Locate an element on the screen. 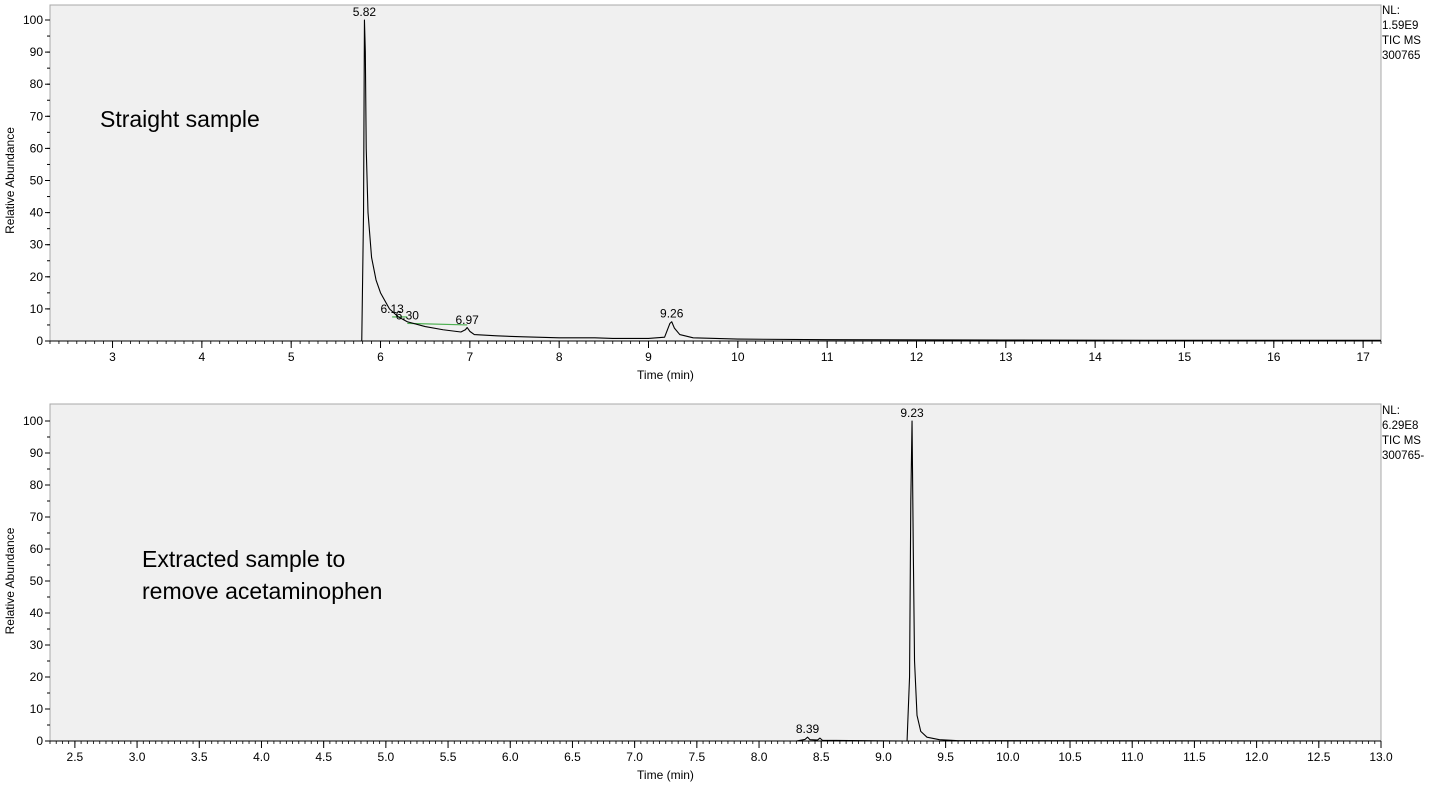 This screenshot has width=1432, height=803. x-tick-label: 2.5 is located at coordinates (75, 757).